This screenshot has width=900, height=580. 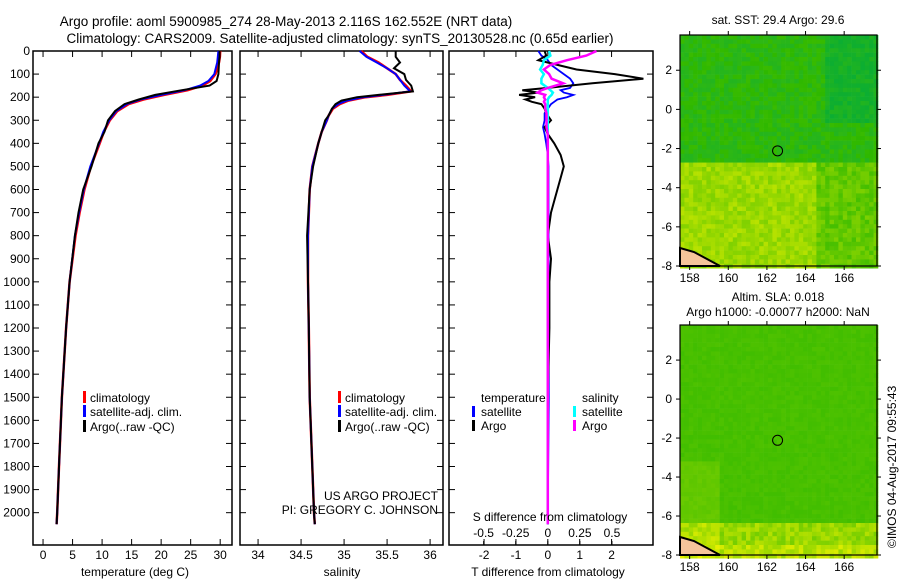 What do you see at coordinates (258, 555) in the screenshot?
I see `x-tick-label: 34` at bounding box center [258, 555].